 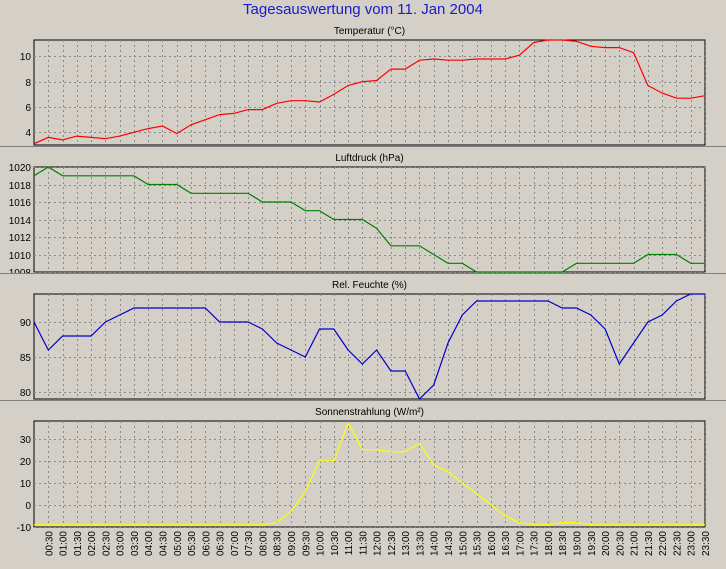 I want to click on x-tick-label: 18:30, so click(x=563, y=543).